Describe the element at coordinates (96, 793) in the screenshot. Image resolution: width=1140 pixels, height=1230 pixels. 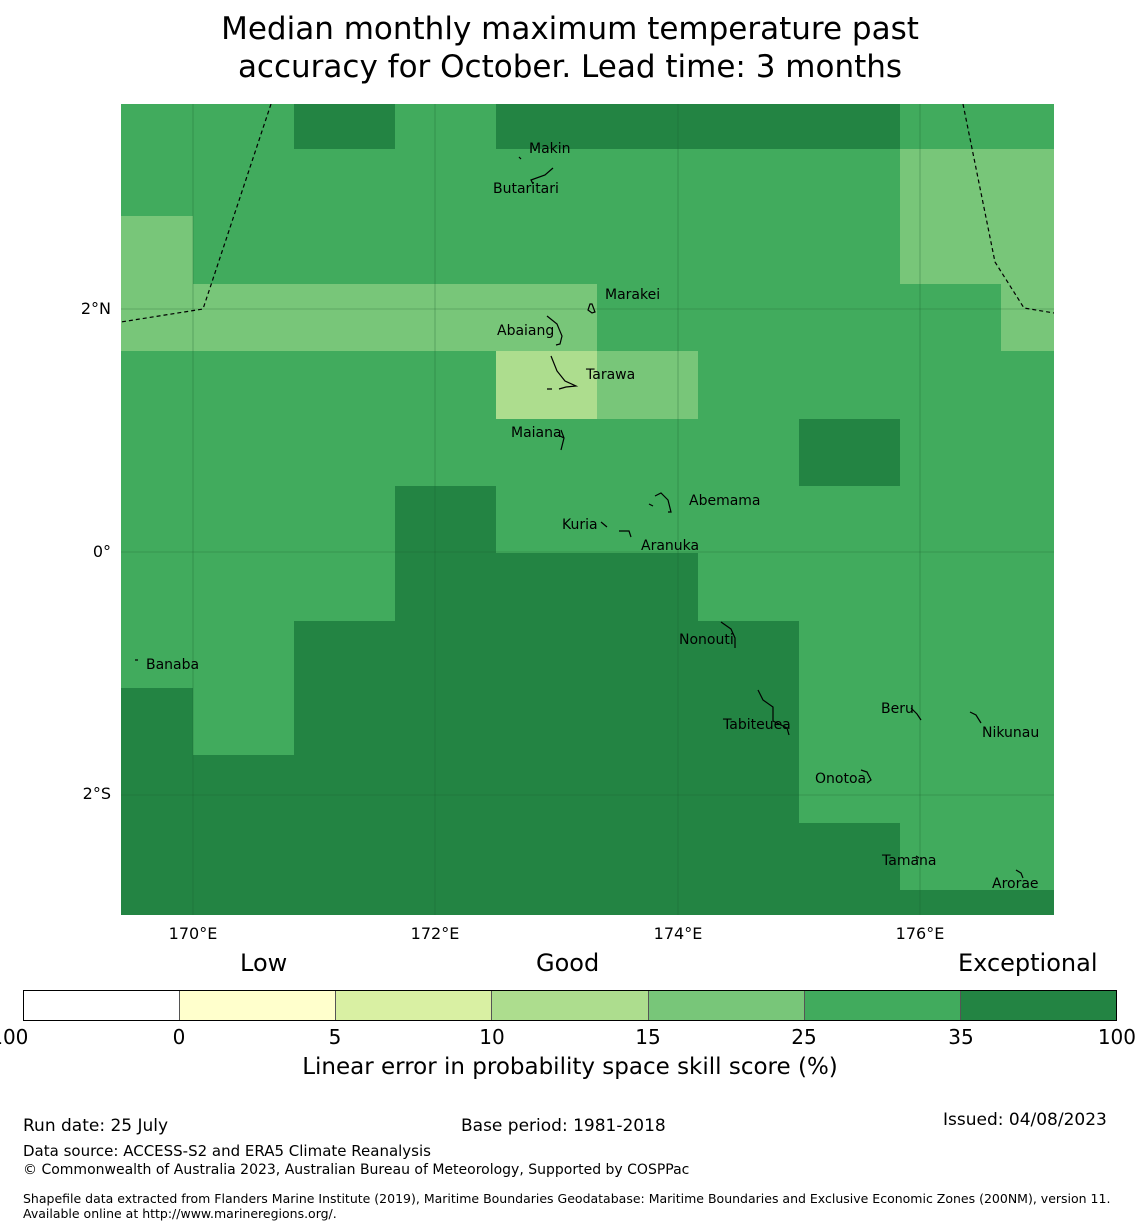
I see `lat-label-2s: 2°S` at that location.